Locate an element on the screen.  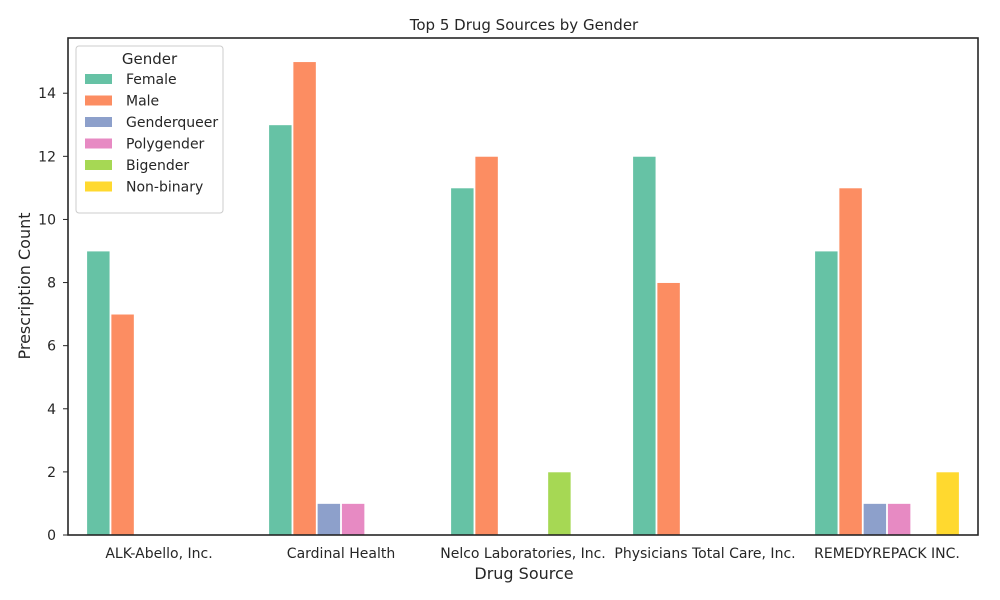
x-axis-title: Drug Source is located at coordinates (523, 573).